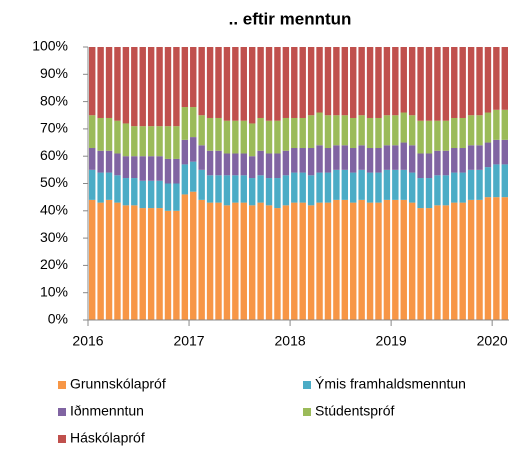 The width and height of the screenshot is (515, 452). I want to click on chart-title: .. eftir menntun, so click(290, 18).